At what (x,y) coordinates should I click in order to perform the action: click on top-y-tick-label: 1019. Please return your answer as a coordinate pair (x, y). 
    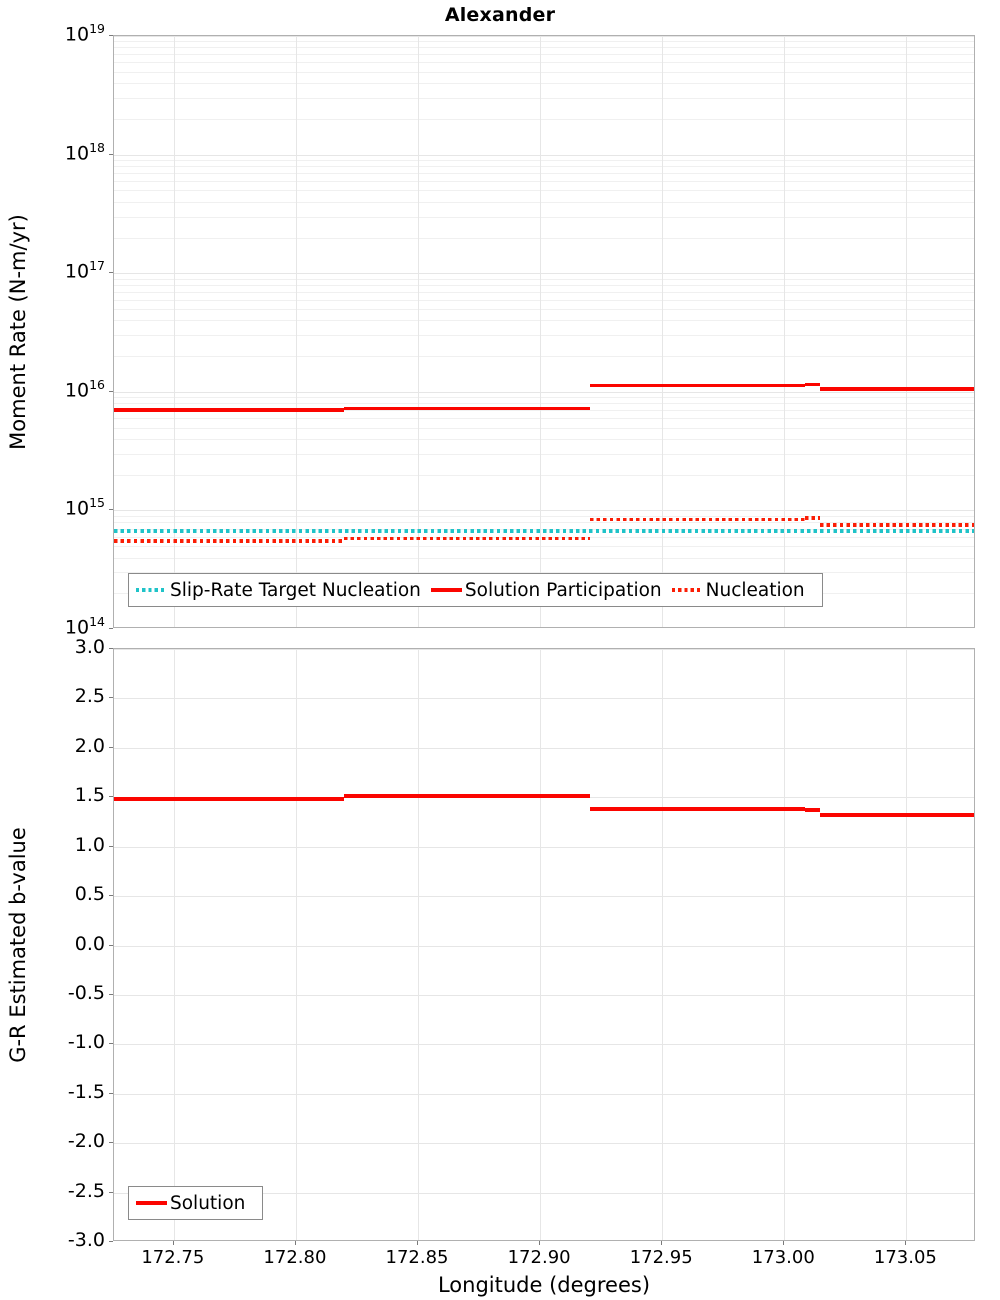
    Looking at the image, I should click on (84, 33).